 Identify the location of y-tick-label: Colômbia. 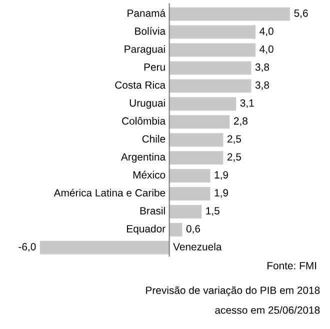
(144, 120).